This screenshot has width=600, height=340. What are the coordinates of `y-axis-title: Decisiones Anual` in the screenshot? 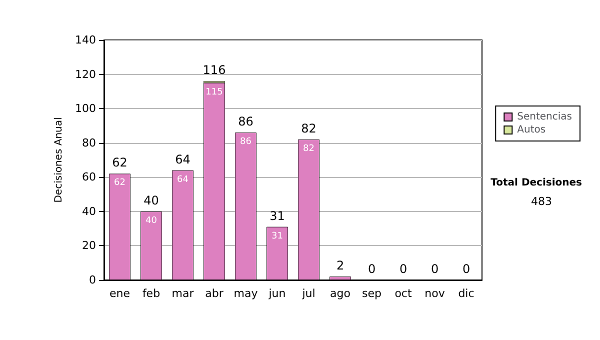 It's located at (59, 160).